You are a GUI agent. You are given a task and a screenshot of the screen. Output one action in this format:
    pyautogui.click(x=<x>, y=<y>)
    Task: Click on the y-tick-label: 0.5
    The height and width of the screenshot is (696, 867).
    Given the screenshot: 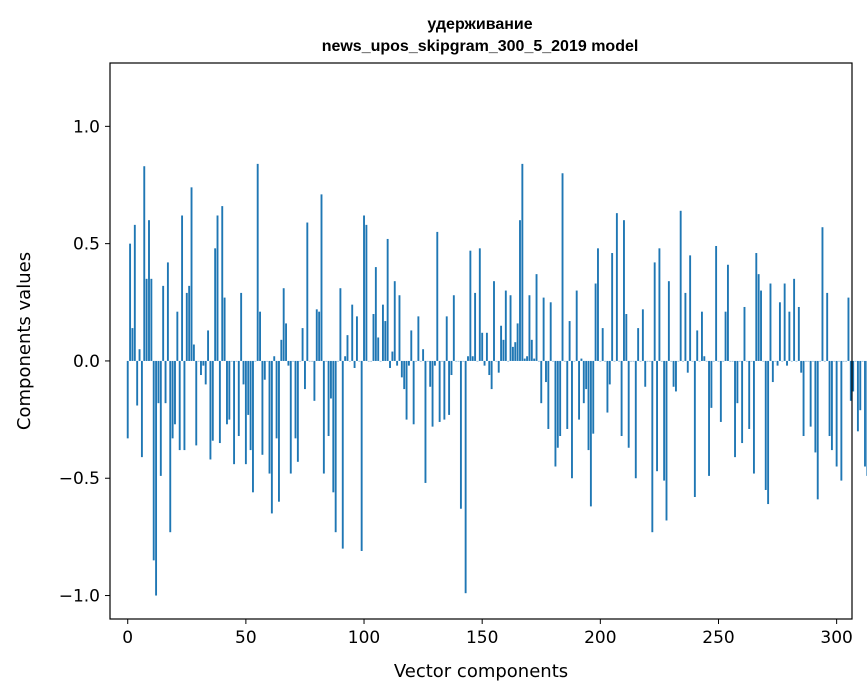 What is the action you would take?
    pyautogui.click(x=86, y=245)
    